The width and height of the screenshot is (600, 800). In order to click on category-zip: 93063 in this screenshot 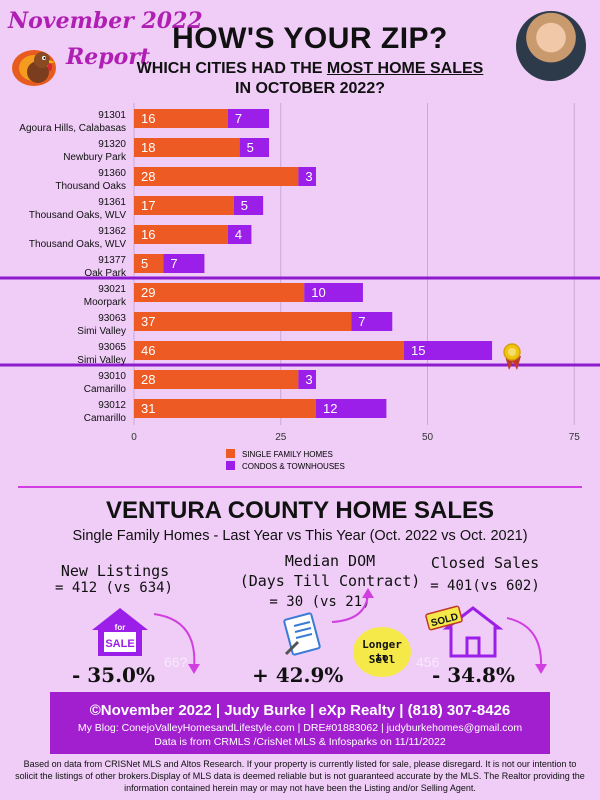, I will do `click(112, 318)`.